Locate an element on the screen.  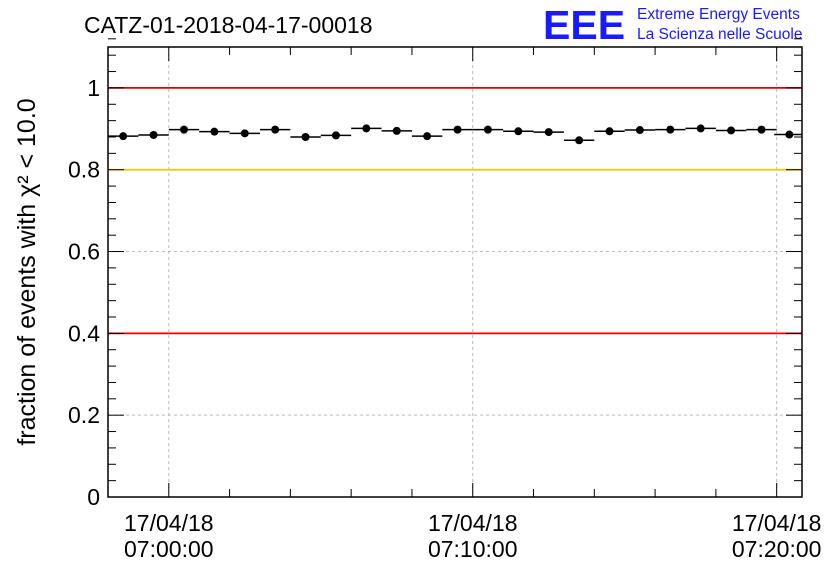
y-tick-label: 1 is located at coordinates (93, 88).